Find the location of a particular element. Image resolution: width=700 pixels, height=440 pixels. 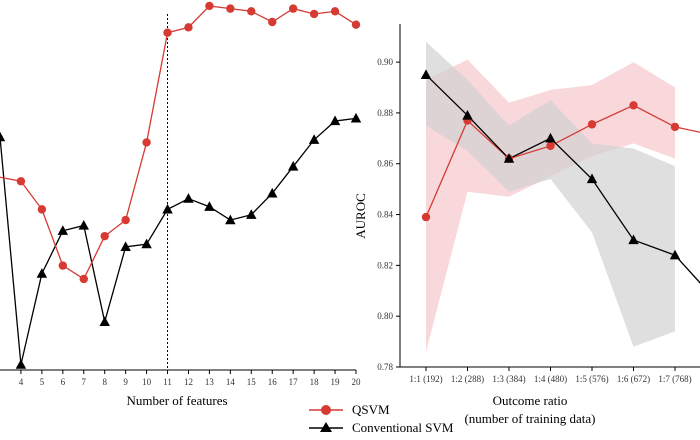

left-chart-x-tick-label: 4 is located at coordinates (21, 382).